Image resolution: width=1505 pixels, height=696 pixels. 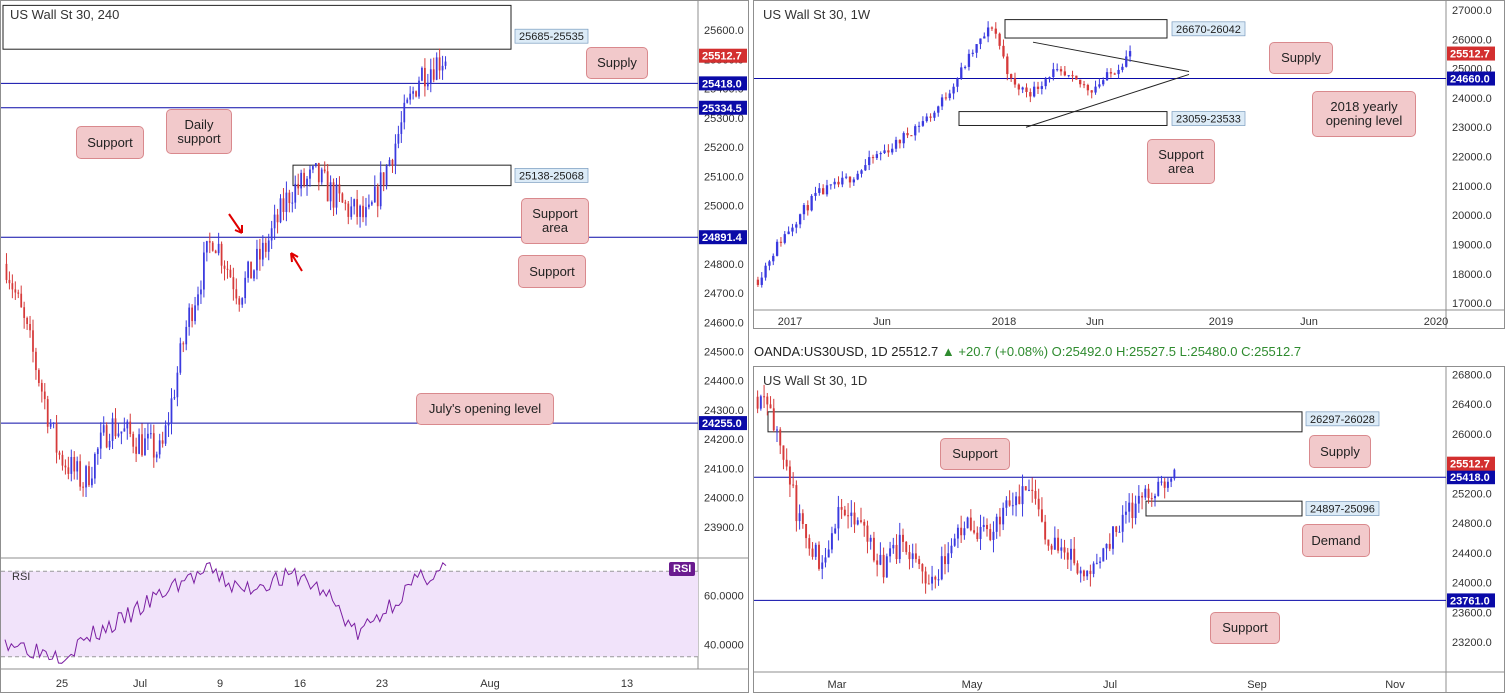 What do you see at coordinates (682, 569) in the screenshot?
I see `rsi-badge: RSI` at bounding box center [682, 569].